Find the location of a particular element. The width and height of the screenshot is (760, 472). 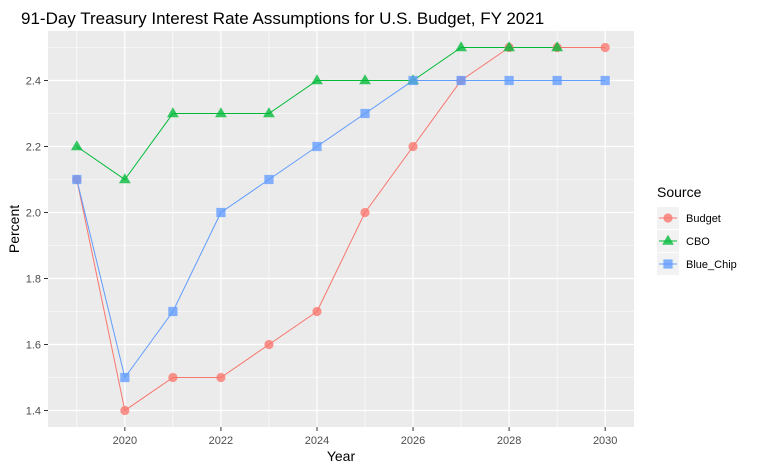

x-tick-label: 2020 is located at coordinates (125, 441).